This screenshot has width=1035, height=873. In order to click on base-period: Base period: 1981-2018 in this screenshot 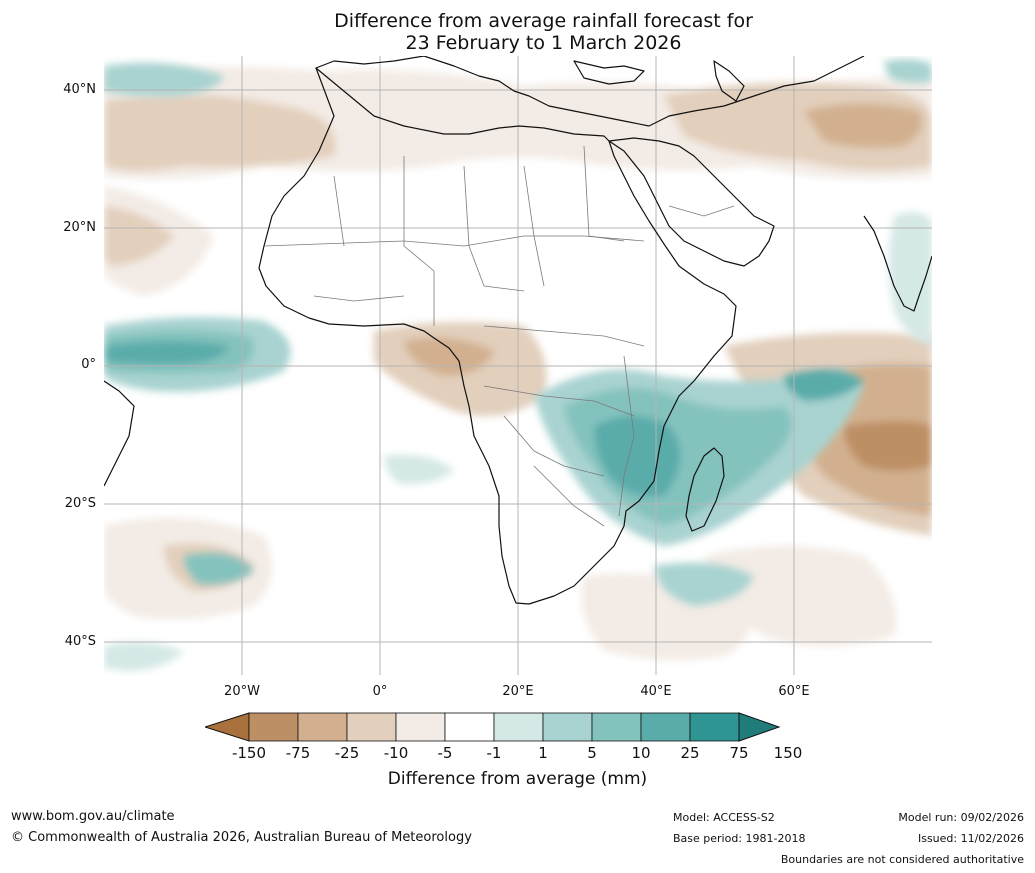, I will do `click(739, 838)`.